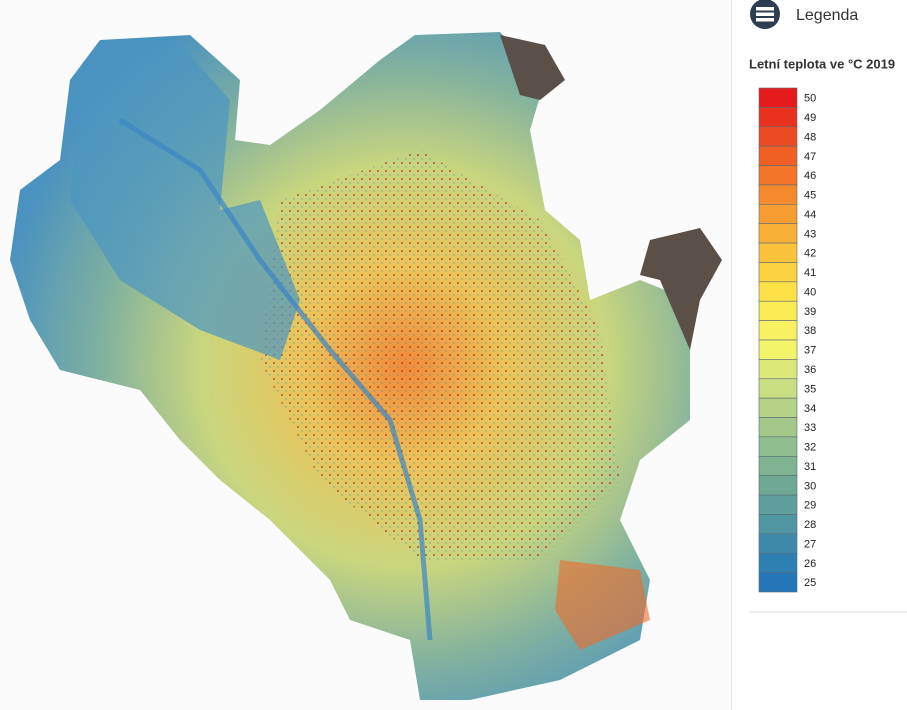  What do you see at coordinates (810, 525) in the screenshot?
I see `legend-label: 28` at bounding box center [810, 525].